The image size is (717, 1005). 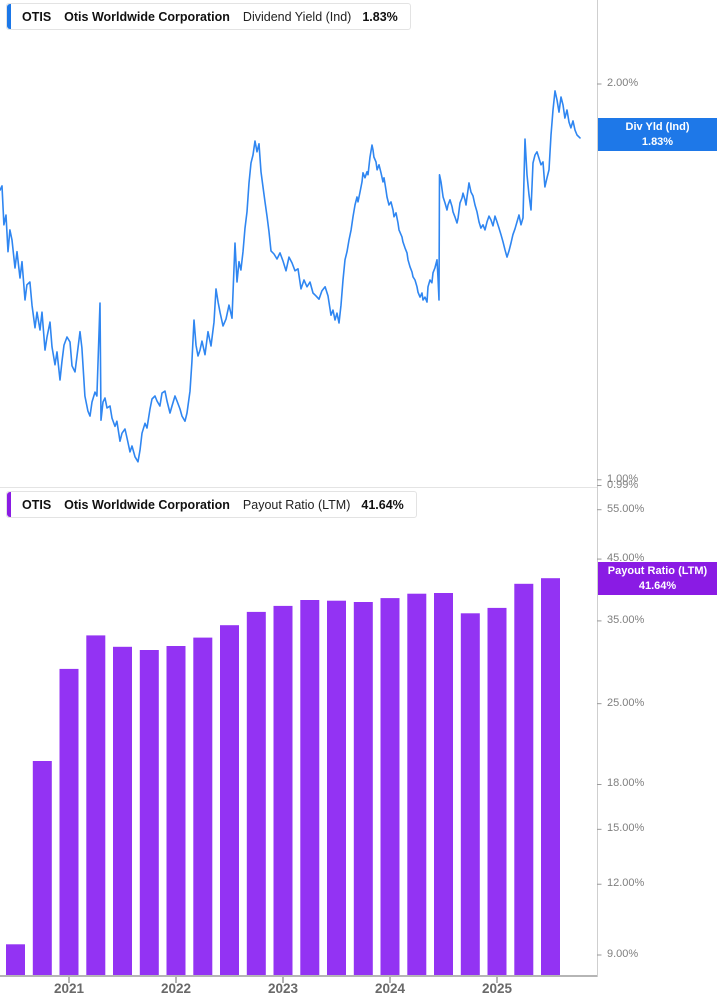 What do you see at coordinates (9, 16) in the screenshot?
I see `blue-accent-bar` at bounding box center [9, 16].